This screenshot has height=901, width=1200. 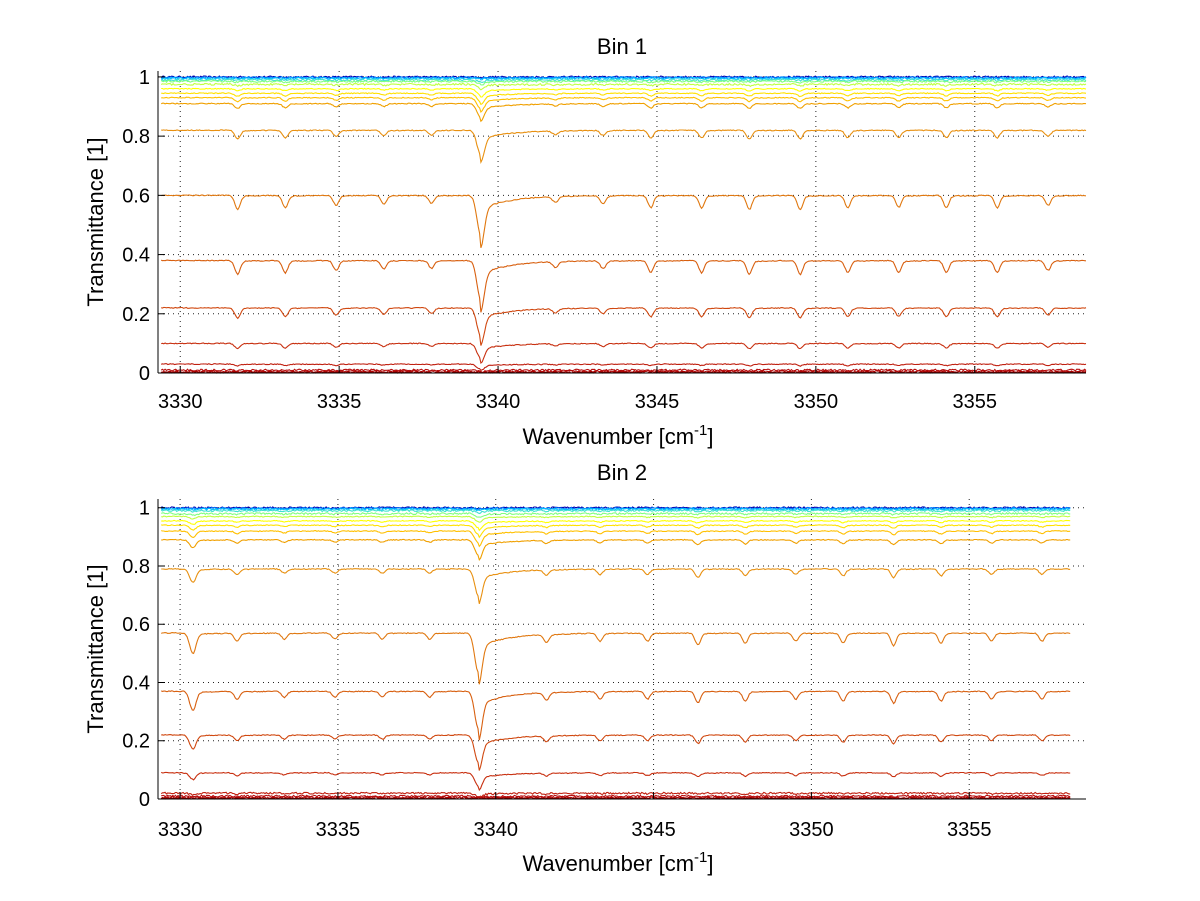 What do you see at coordinates (622, 472) in the screenshot?
I see `chart-title: Bin 2` at bounding box center [622, 472].